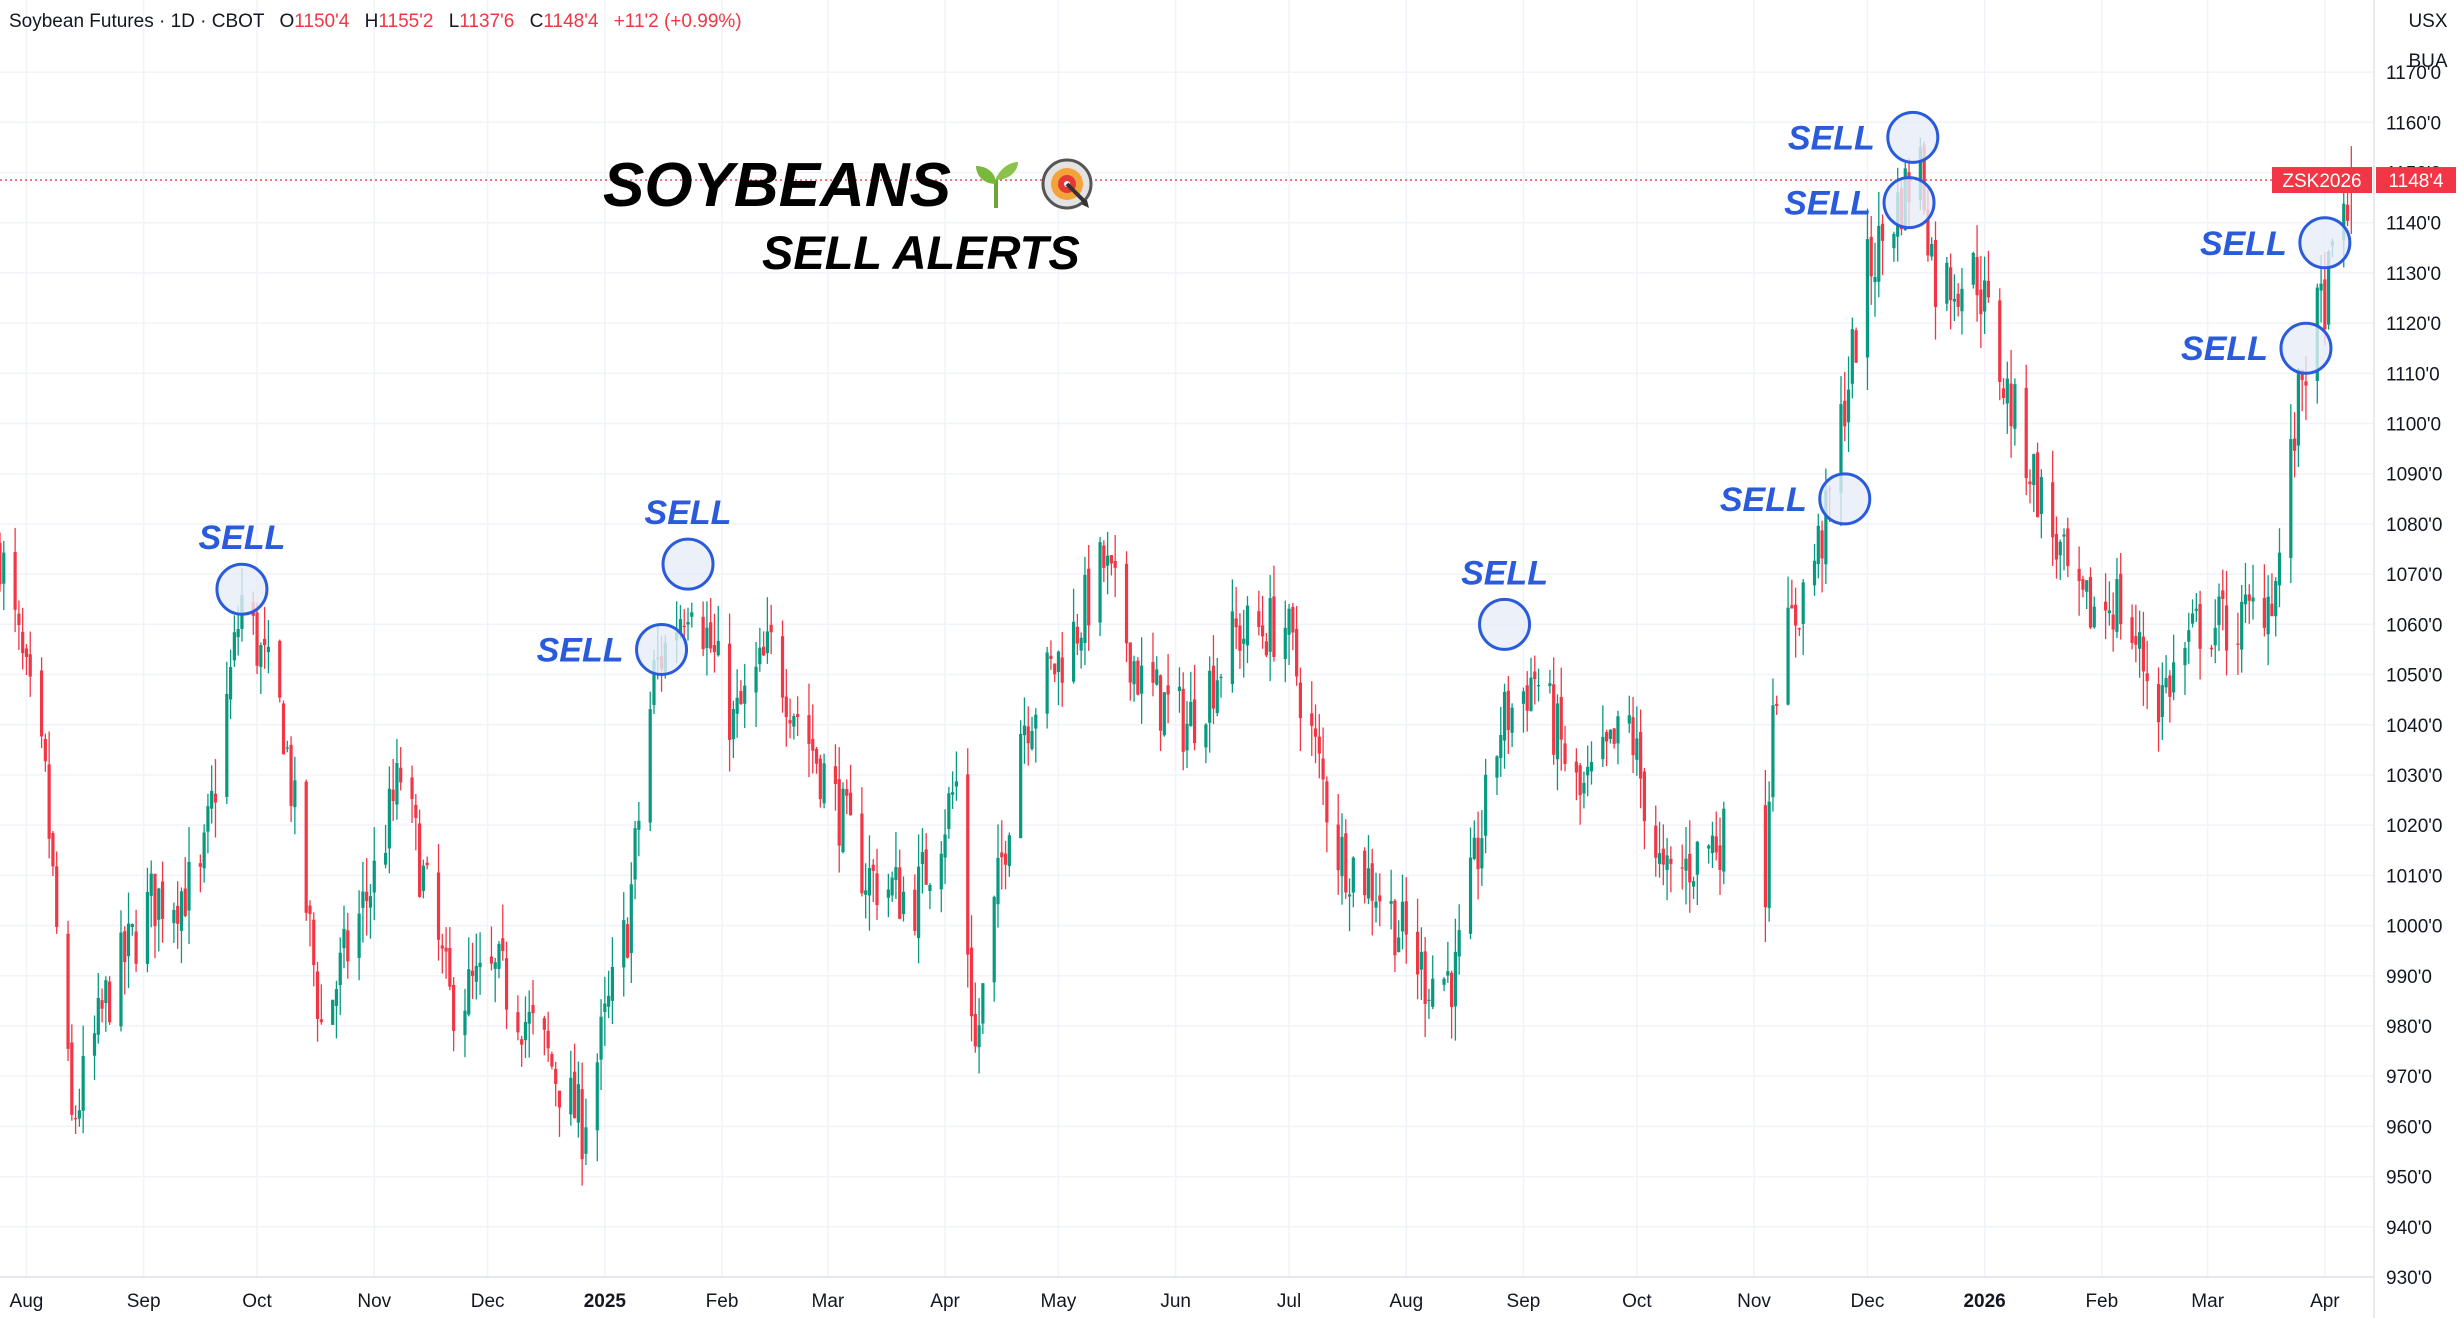 Image resolution: width=2464 pixels, height=1318 pixels. Describe the element at coordinates (2414, 726) in the screenshot. I see `y-tick-label: 1040'0` at that location.